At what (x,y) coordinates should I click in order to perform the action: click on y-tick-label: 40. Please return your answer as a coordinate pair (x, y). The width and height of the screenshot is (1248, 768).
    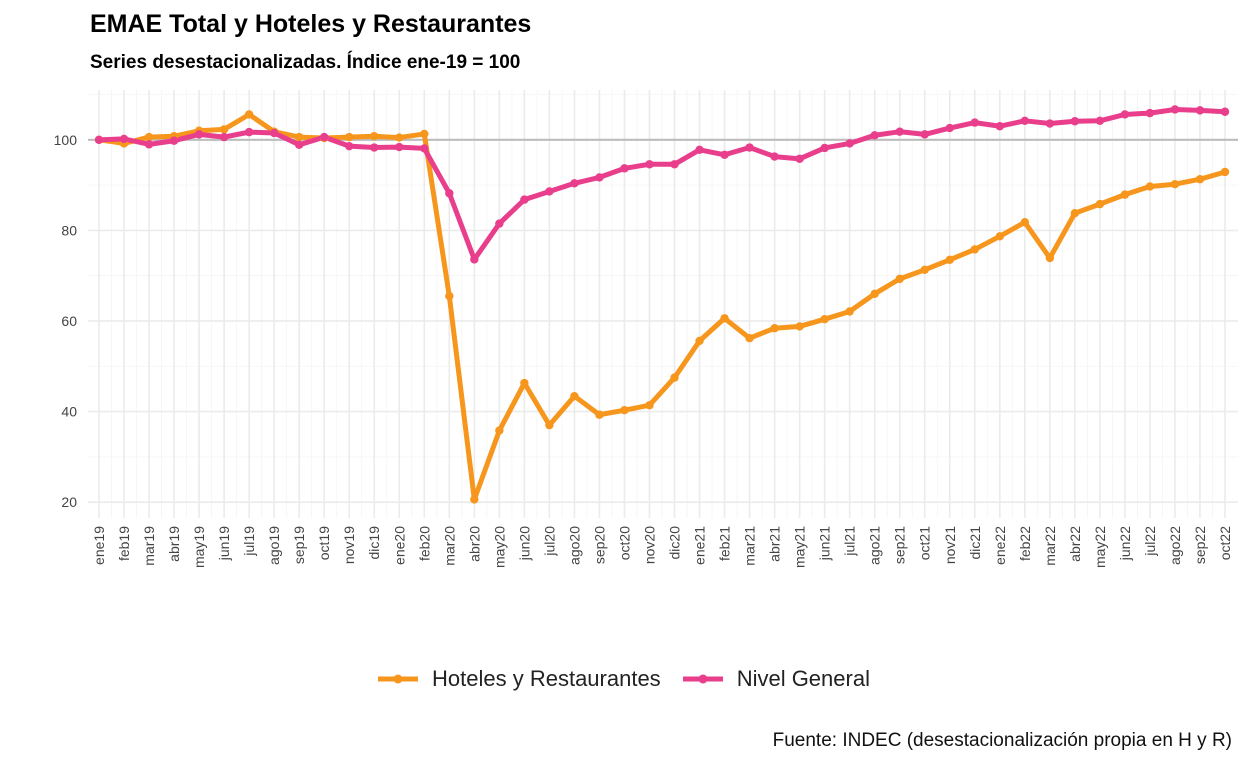
    Looking at the image, I should click on (69, 412).